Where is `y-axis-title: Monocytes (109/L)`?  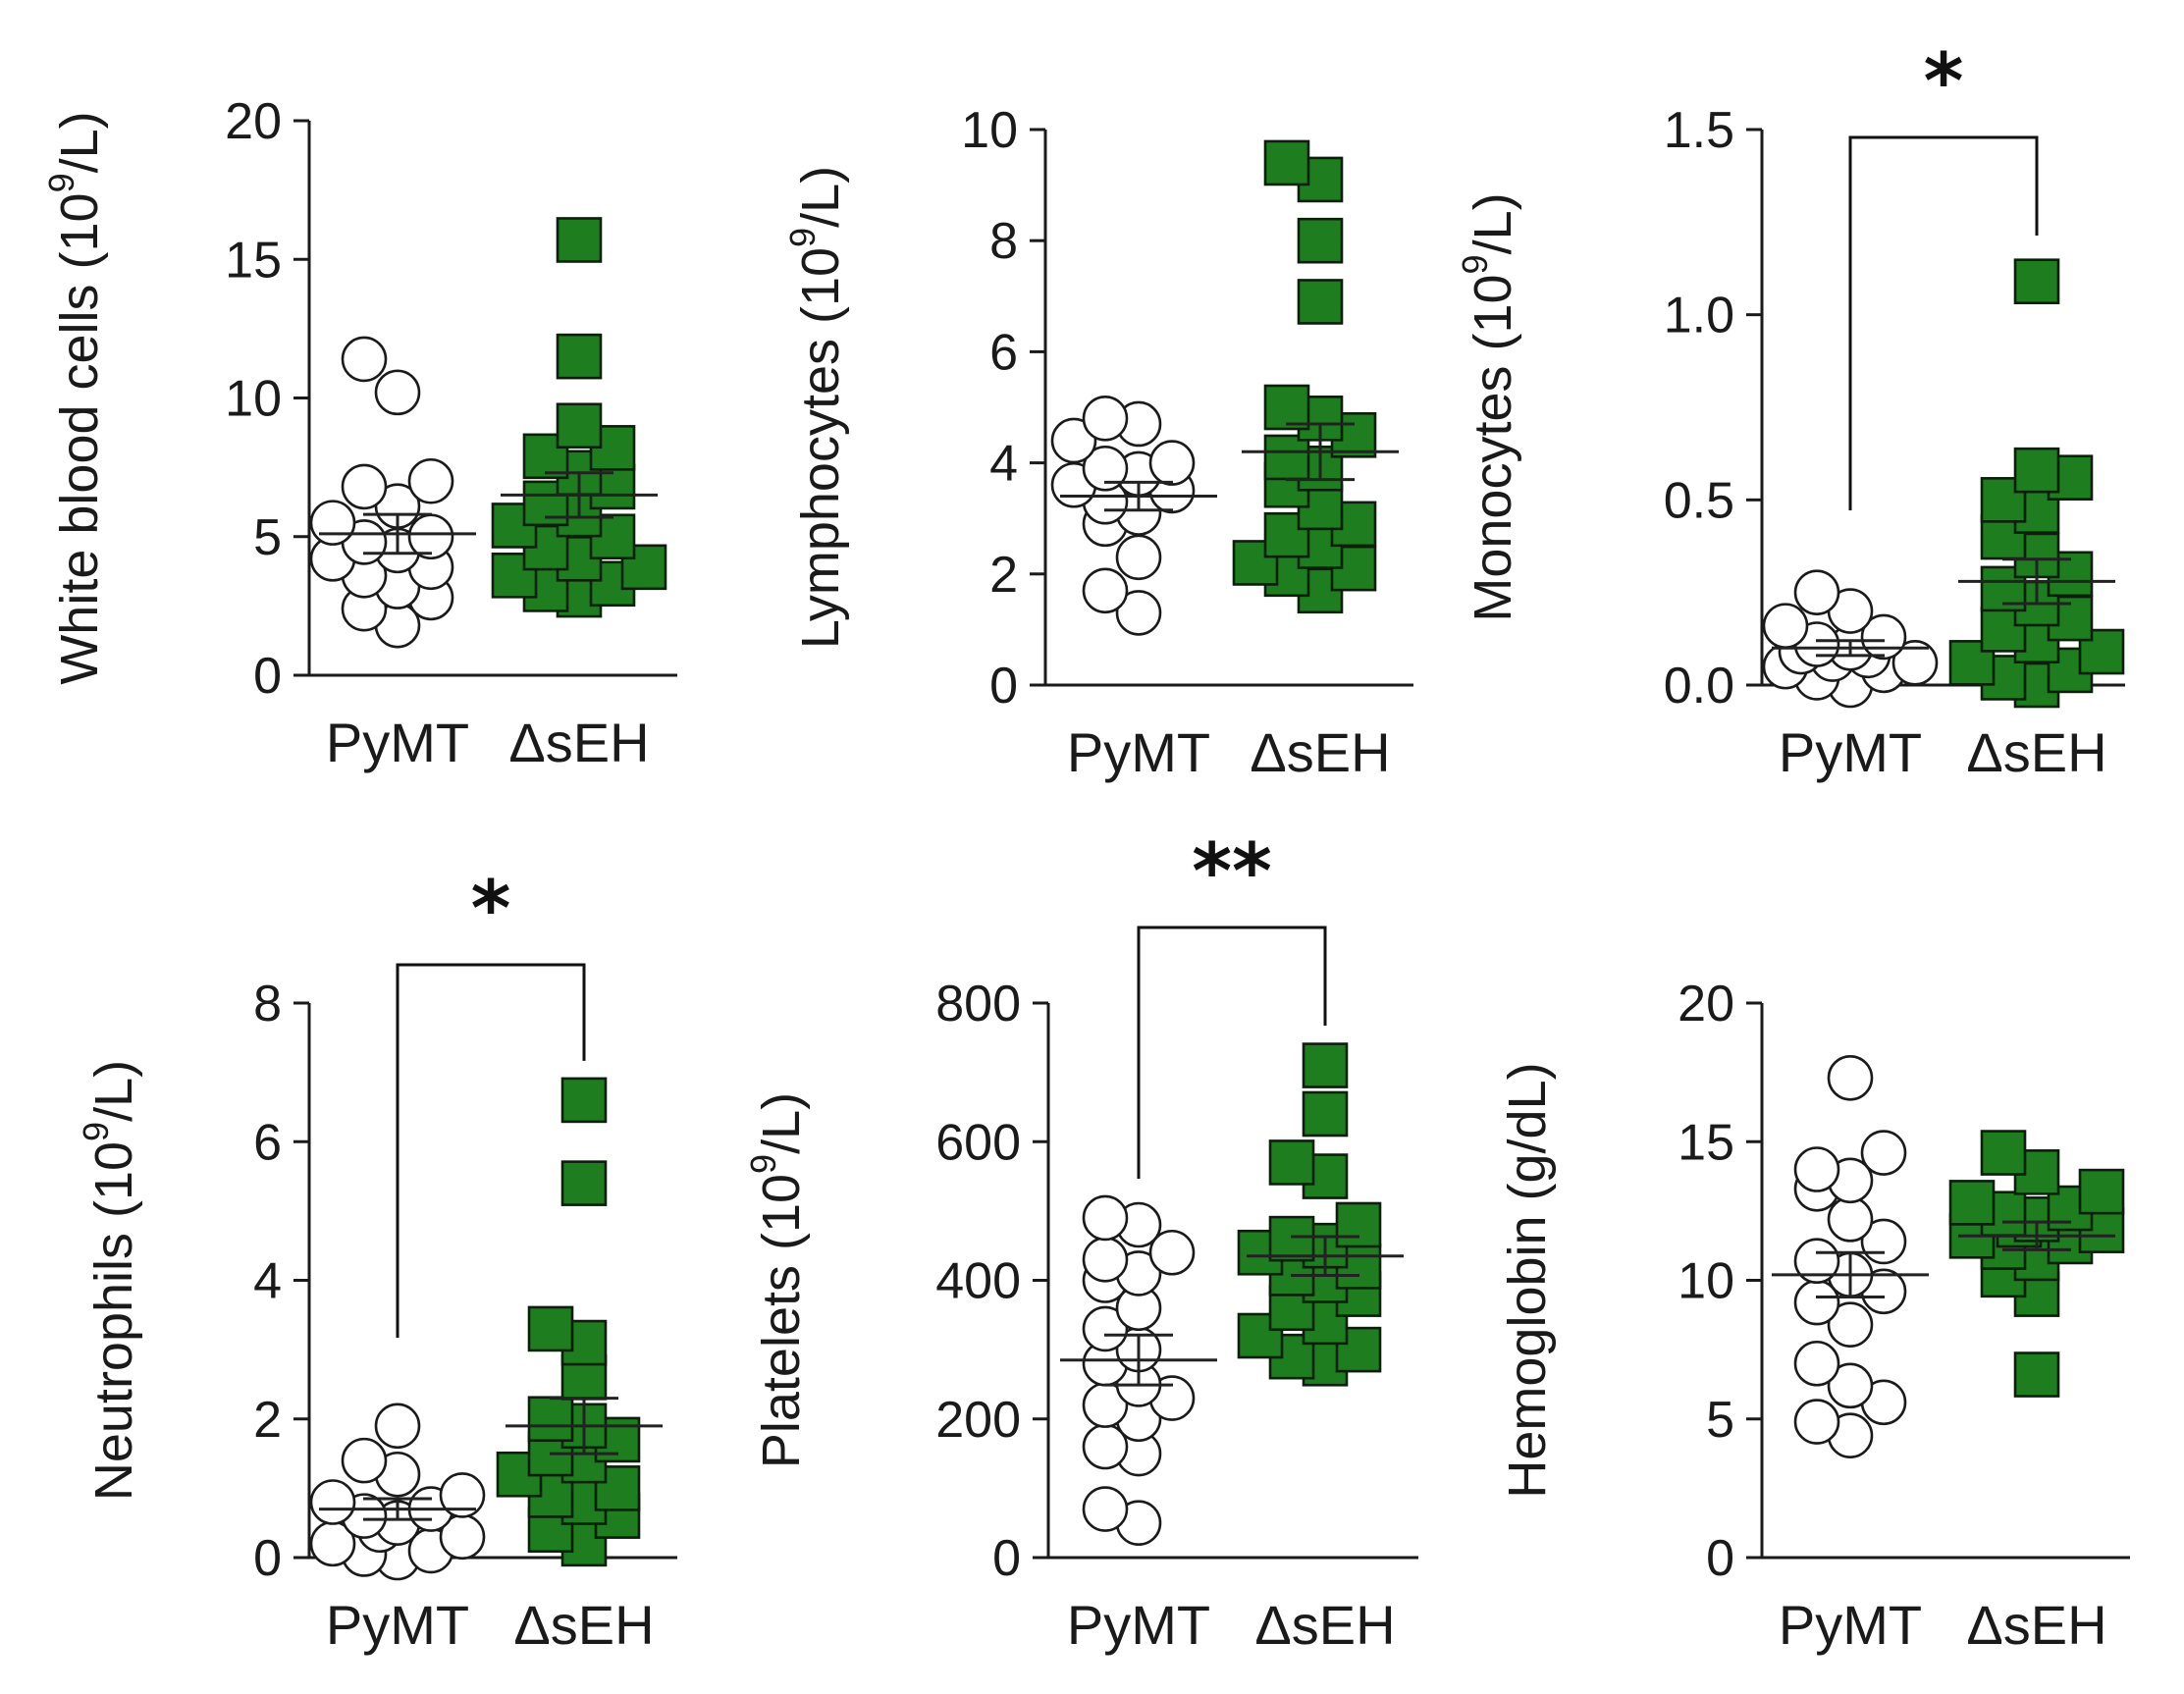 y-axis-title: Monocytes (109/L) is located at coordinates (1489, 406).